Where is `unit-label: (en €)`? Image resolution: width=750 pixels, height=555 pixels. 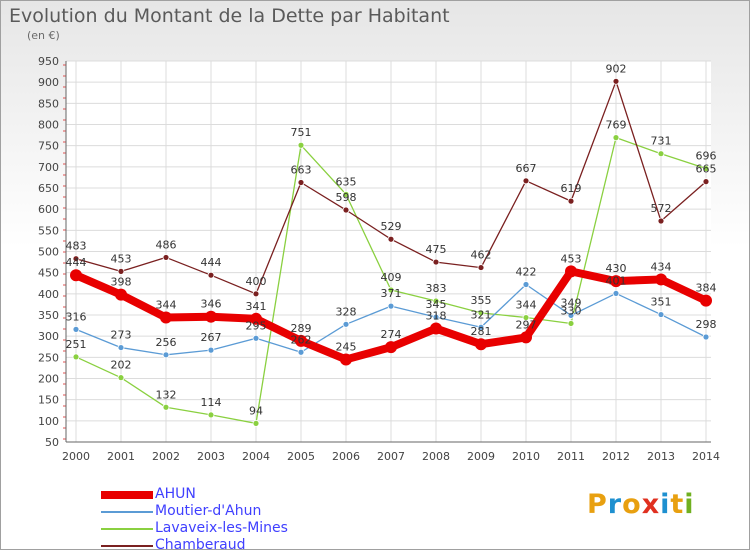 unit-label: (en €) is located at coordinates (43, 35).